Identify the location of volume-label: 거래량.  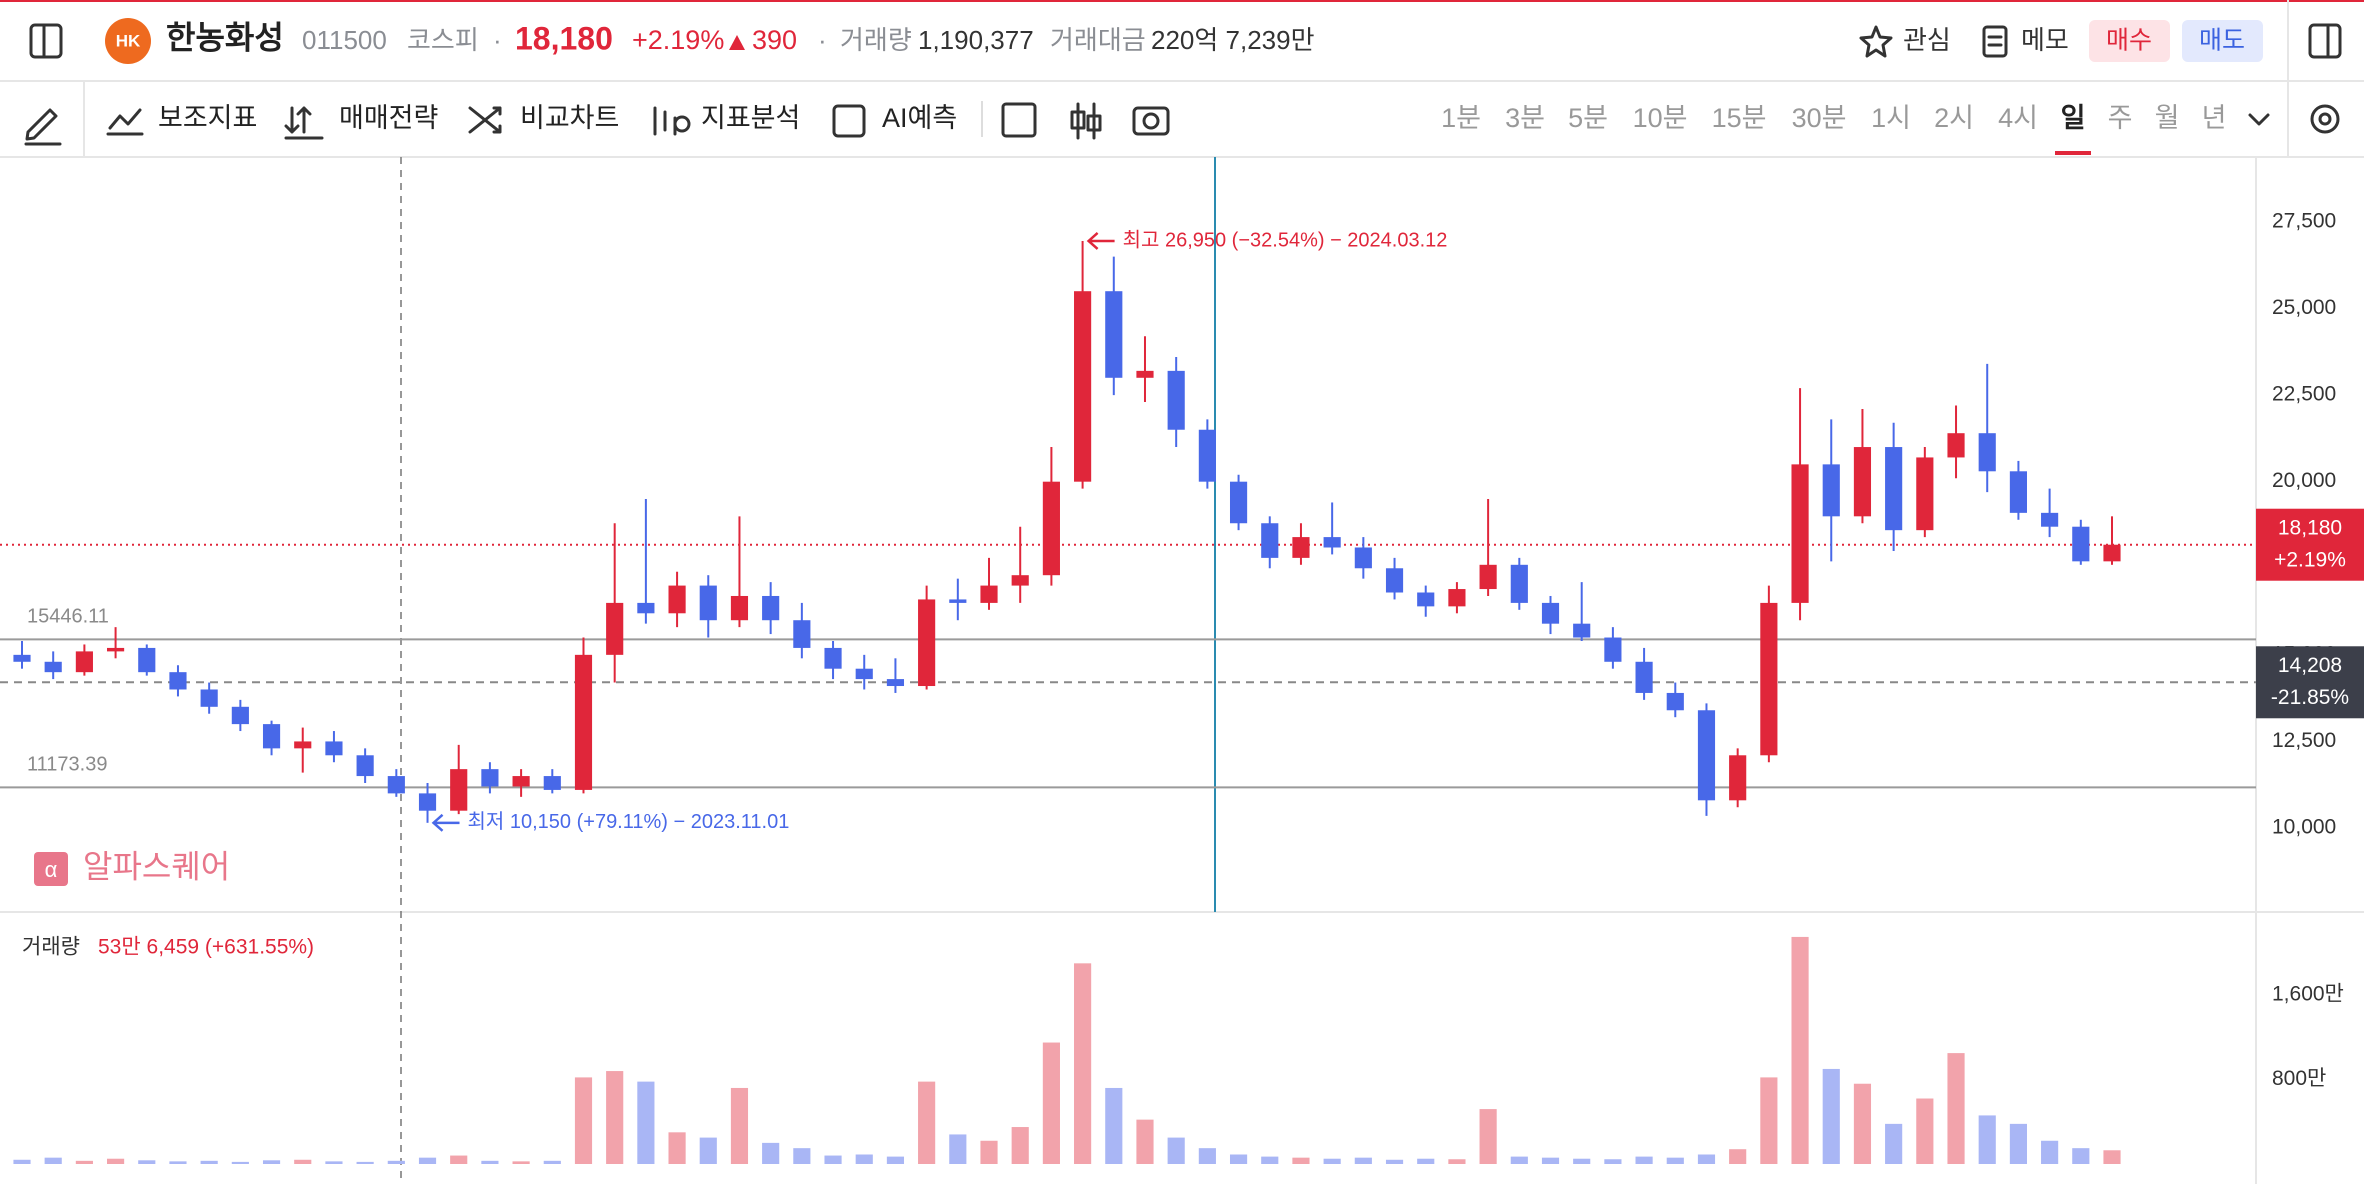
(876, 40).